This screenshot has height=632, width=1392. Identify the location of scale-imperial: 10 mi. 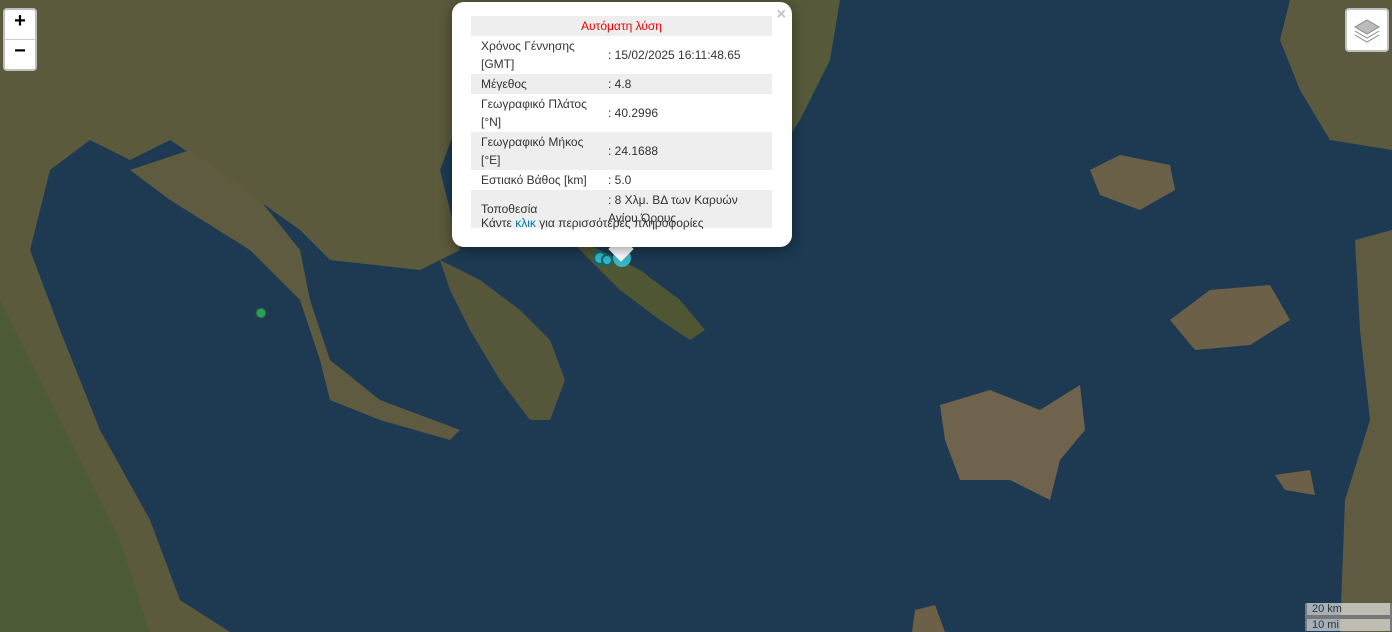
(1348, 624).